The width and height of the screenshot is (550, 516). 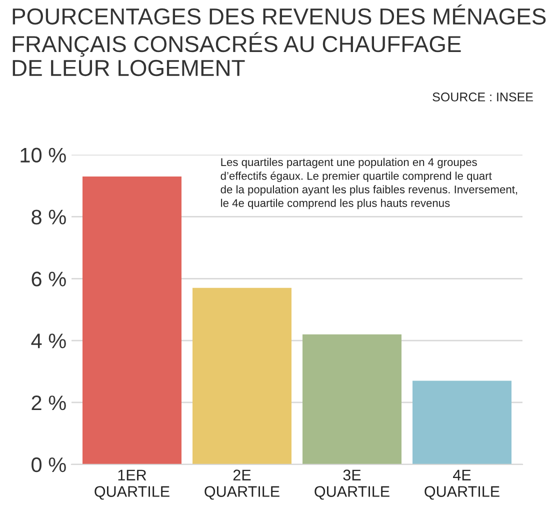 I want to click on source-note: SOURCE : INSEE, so click(x=482, y=97).